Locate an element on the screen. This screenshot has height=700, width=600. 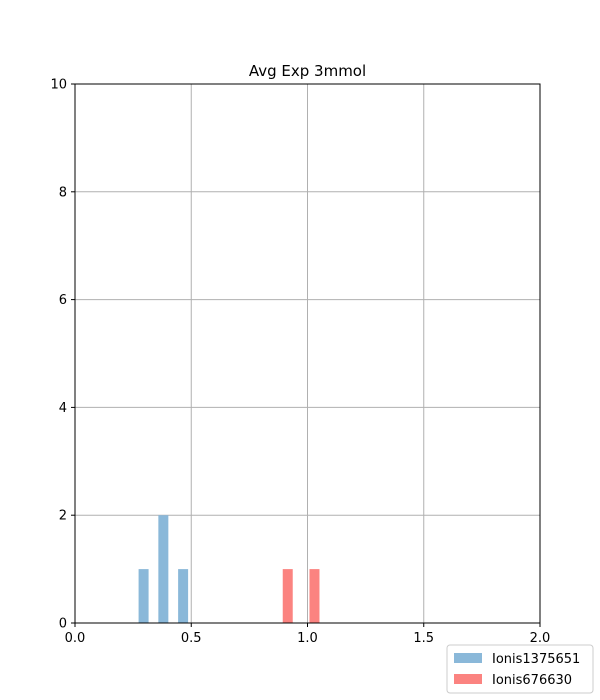
legend: Ionis1375651 Ionis676630 is located at coordinates (520, 669).